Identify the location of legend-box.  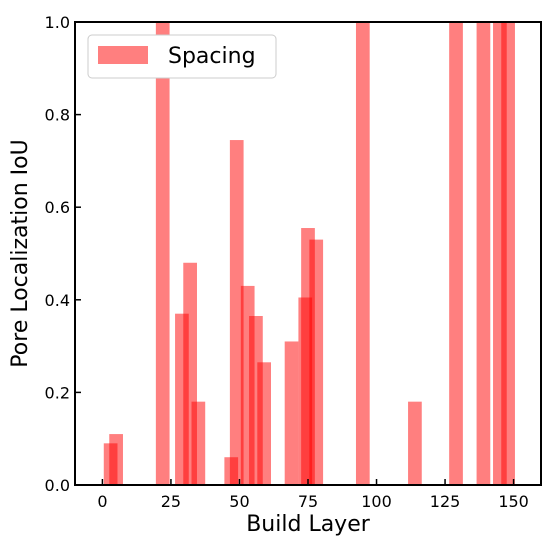
(182, 56).